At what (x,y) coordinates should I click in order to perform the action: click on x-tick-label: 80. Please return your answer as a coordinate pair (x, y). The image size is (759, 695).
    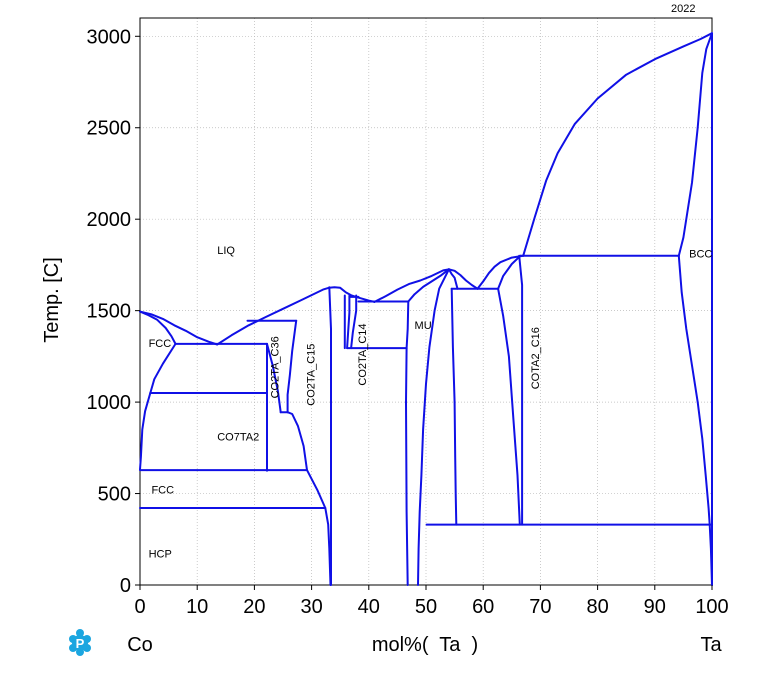
    Looking at the image, I should click on (597, 607).